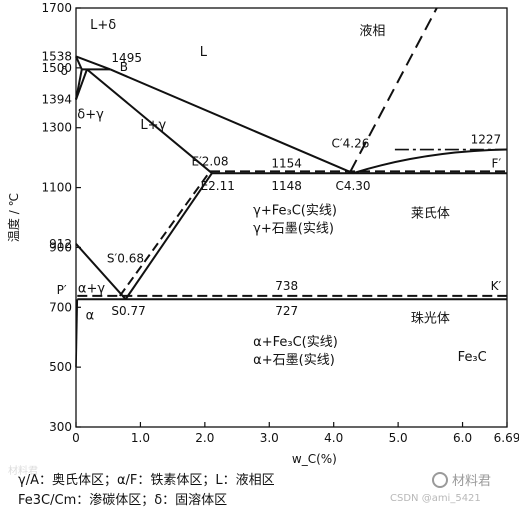 Image resolution: width=519 pixels, height=520 pixels. What do you see at coordinates (231, 121) in the screenshot?
I see `liquidus-line` at bounding box center [231, 121].